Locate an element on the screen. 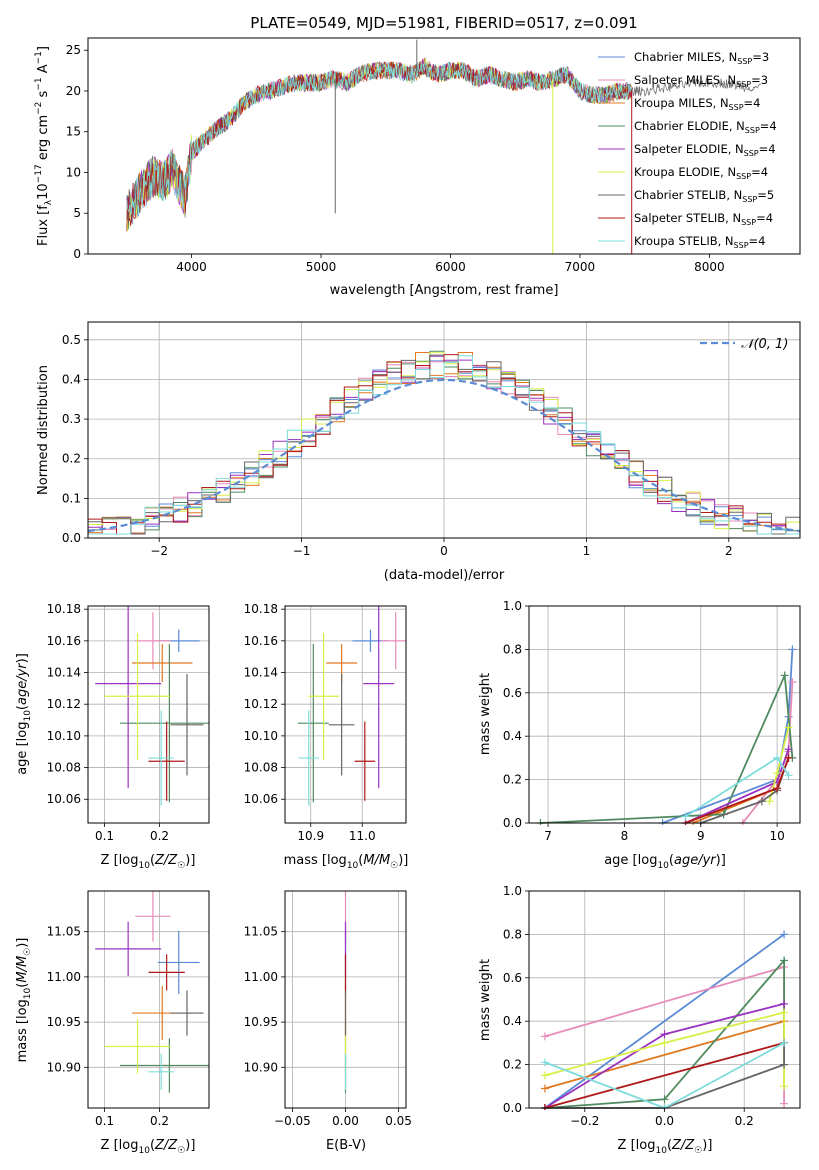 This screenshot has width=819, height=1170. residuals-y-tick-label: 0.3 is located at coordinates (71, 419).